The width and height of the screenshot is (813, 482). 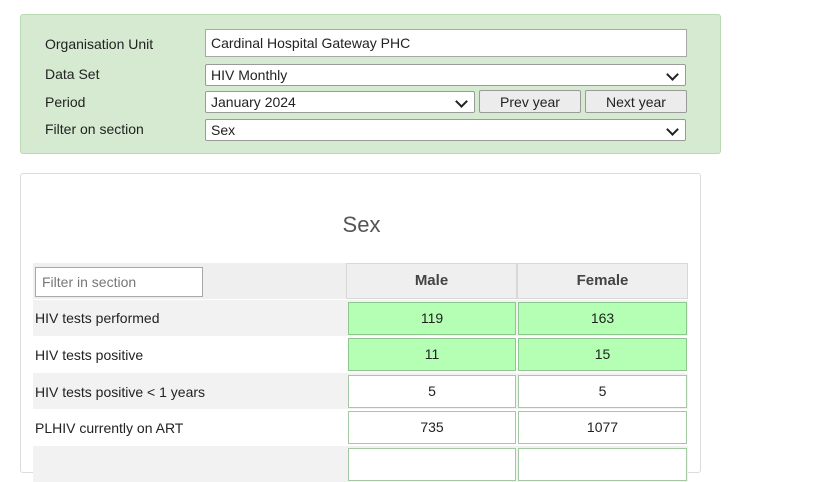 What do you see at coordinates (65, 102) in the screenshot?
I see `period-label: Period` at bounding box center [65, 102].